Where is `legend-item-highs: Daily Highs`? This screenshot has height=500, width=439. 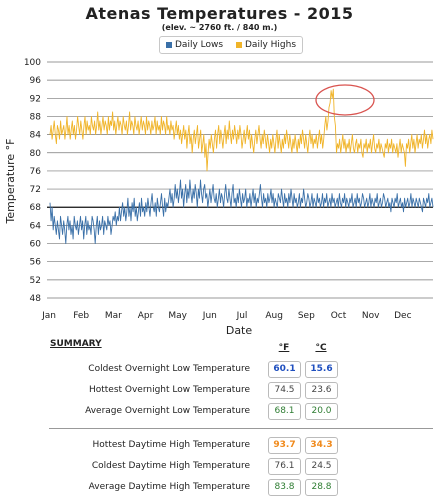 legend-item-highs: Daily Highs is located at coordinates (266, 45).